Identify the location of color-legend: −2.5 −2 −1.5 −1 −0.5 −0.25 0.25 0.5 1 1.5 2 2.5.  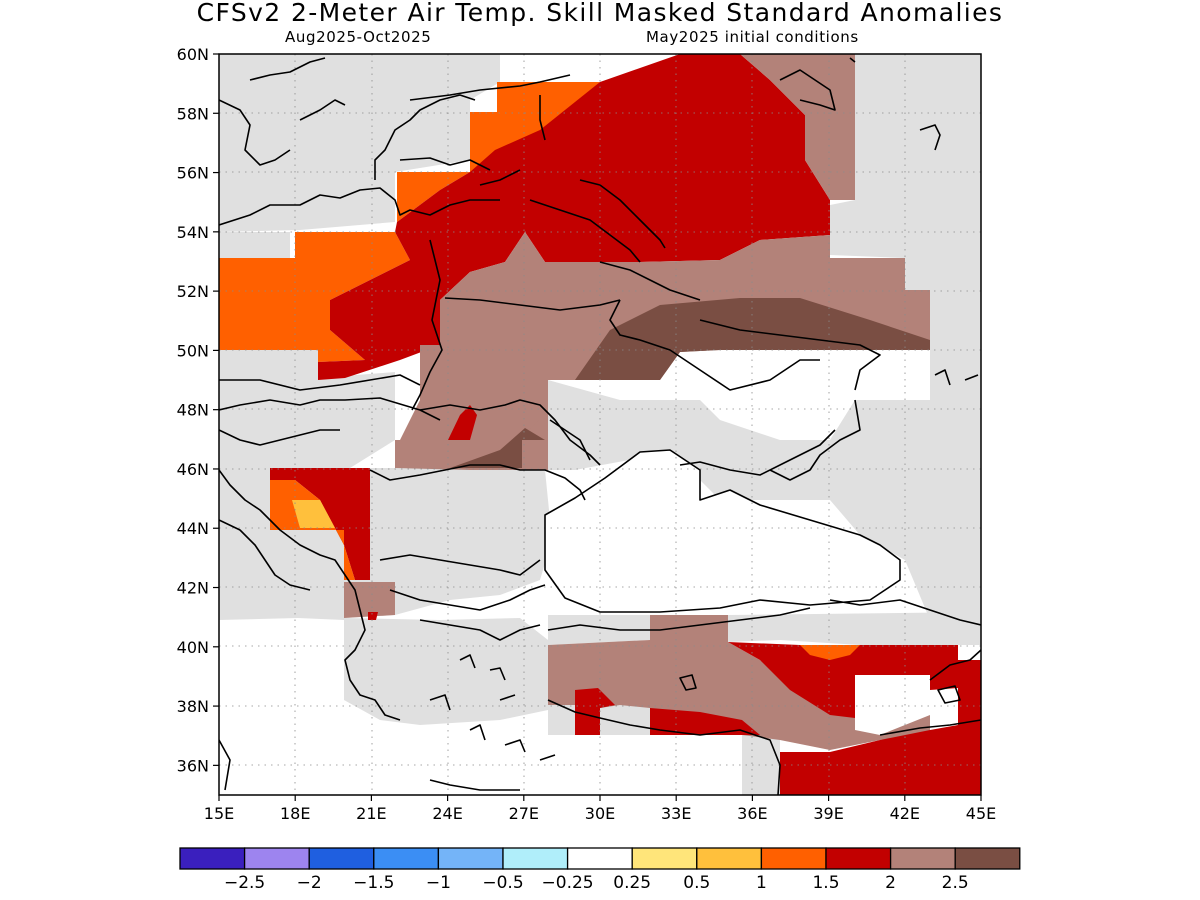
(600, 870).